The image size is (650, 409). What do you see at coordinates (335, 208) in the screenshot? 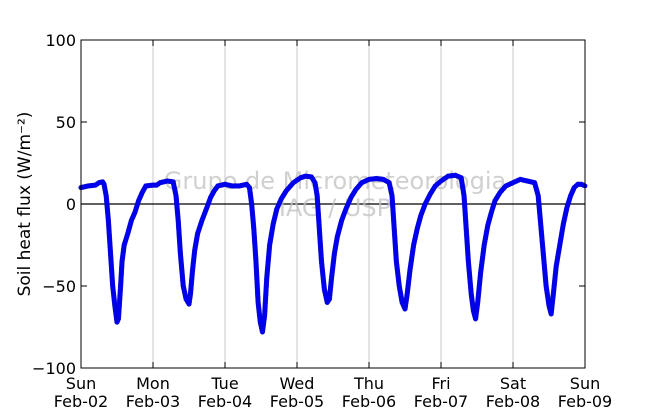
I see `watermark-line-2: IAG / USP` at bounding box center [335, 208].